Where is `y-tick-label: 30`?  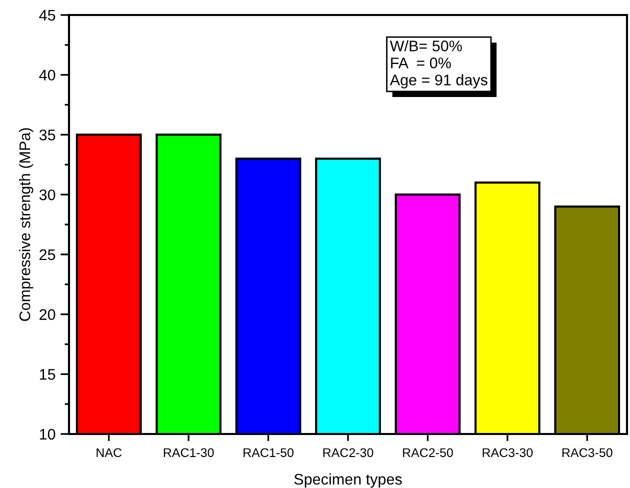
y-tick-label: 30 is located at coordinates (47, 194).